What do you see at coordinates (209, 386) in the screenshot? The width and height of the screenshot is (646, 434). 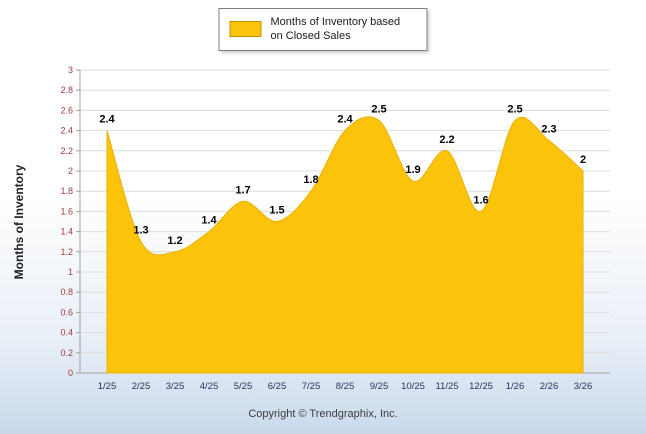 I see `x-tick-label: 4/25` at bounding box center [209, 386].